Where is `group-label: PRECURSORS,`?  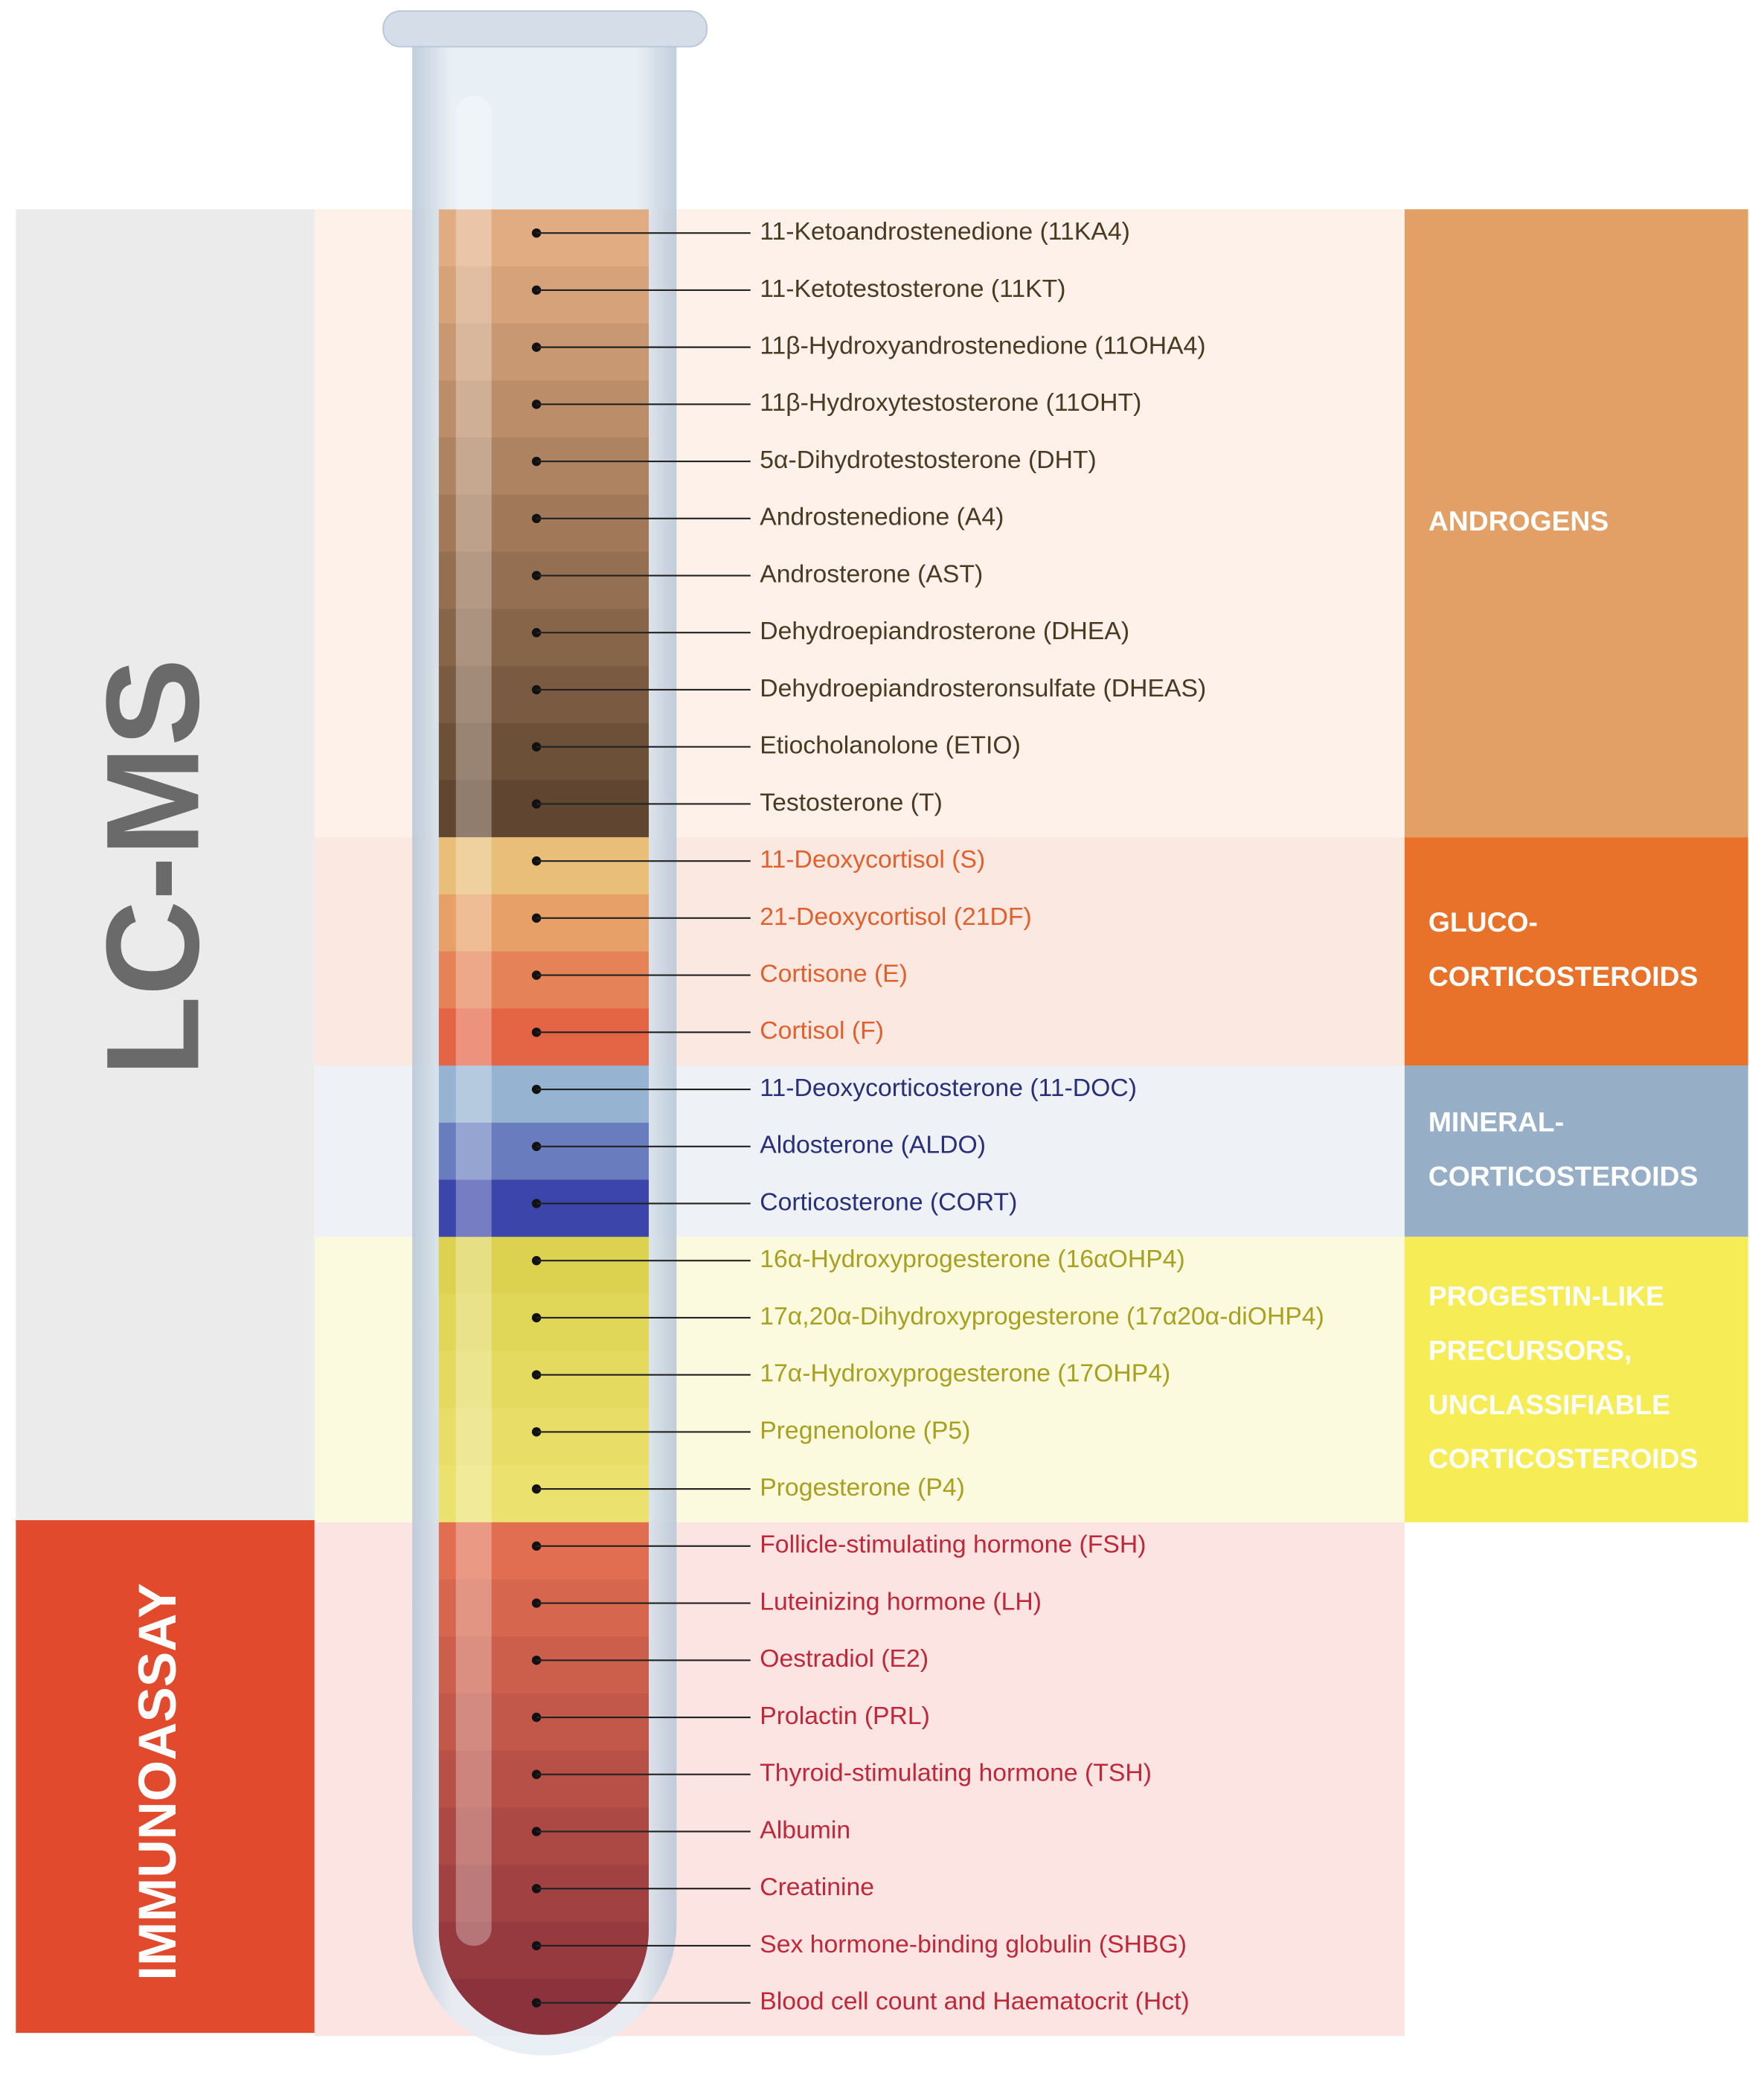
group-label: PRECURSORS, is located at coordinates (1530, 1349).